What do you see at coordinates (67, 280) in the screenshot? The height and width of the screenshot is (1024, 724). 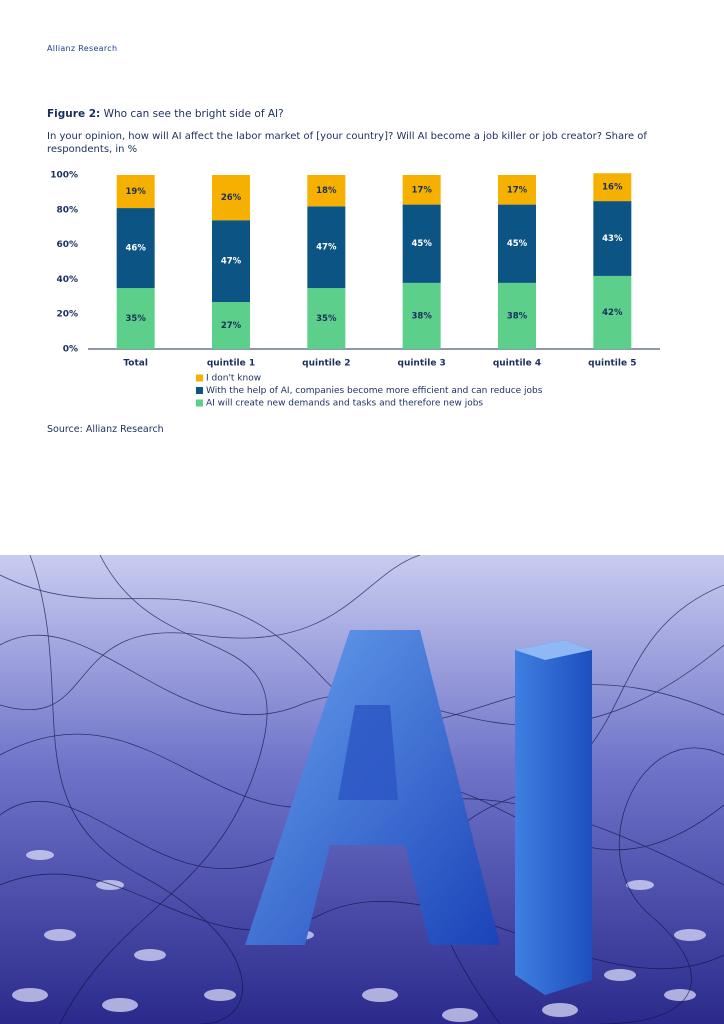 I see `y-tick-label: 40%` at bounding box center [67, 280].